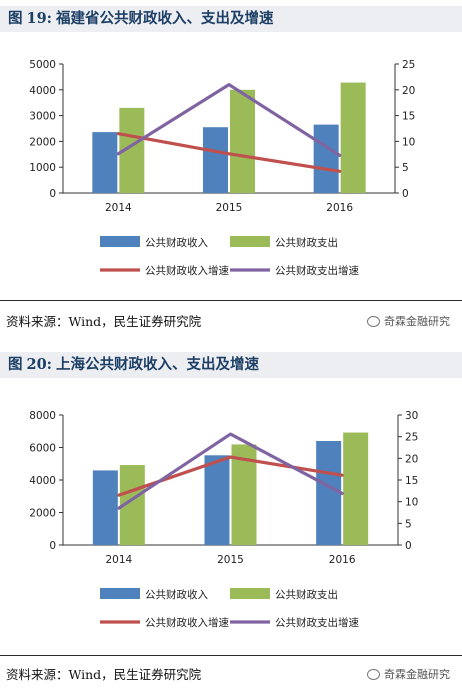  Describe the element at coordinates (42, 449) in the screenshot. I see `y-tick-label-left: 6000` at that location.